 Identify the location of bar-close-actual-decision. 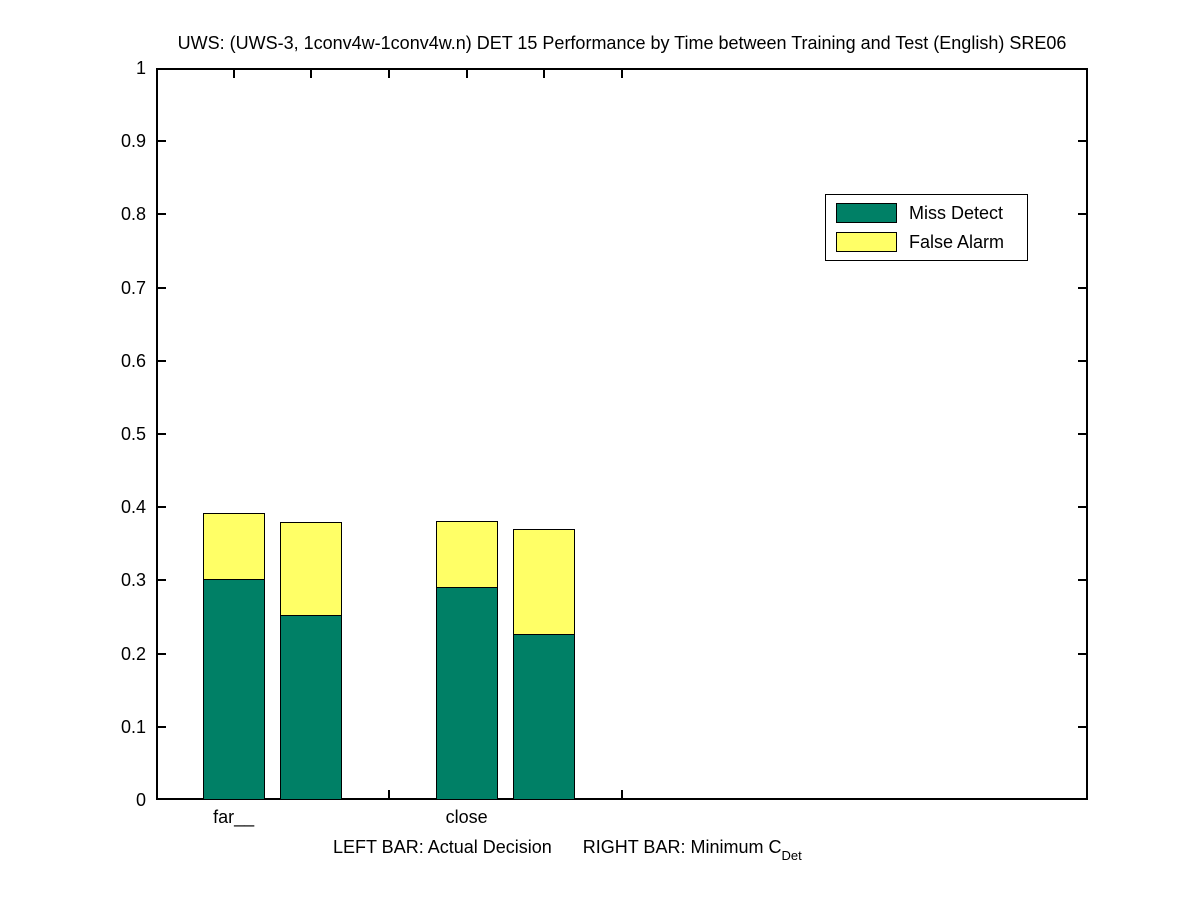
(466, 660).